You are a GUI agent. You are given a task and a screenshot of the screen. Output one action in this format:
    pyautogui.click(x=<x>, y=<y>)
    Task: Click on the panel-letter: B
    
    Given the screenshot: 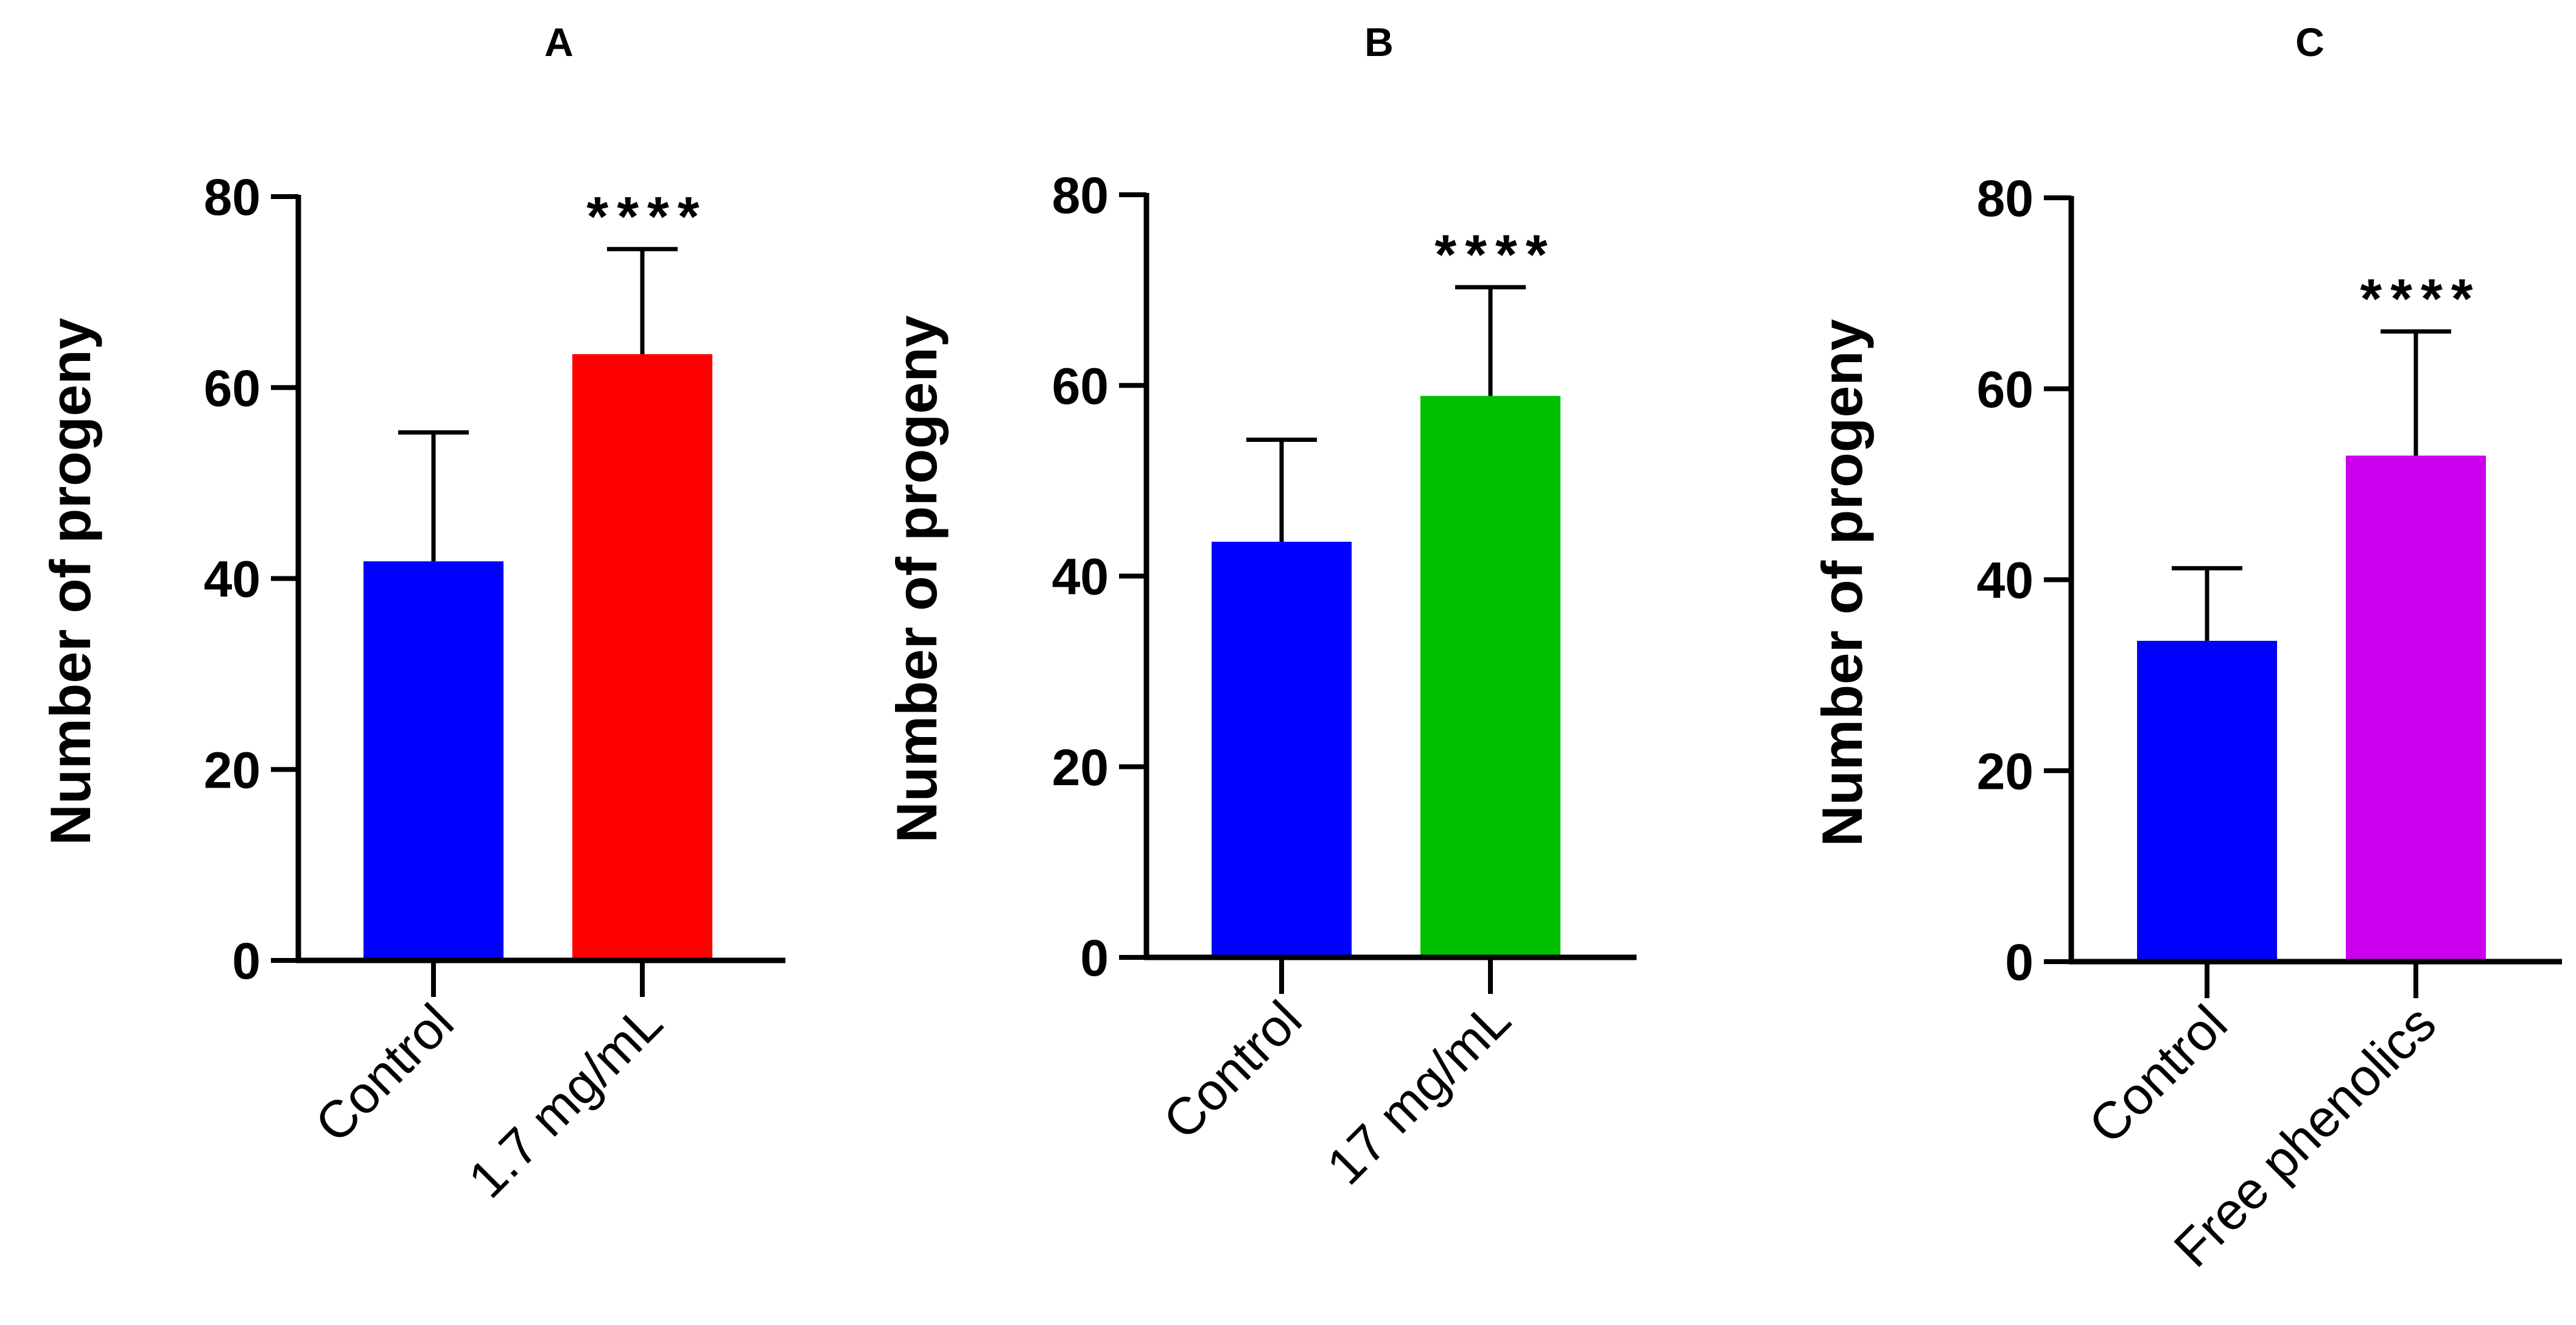 What is the action you would take?
    pyautogui.click(x=1379, y=42)
    